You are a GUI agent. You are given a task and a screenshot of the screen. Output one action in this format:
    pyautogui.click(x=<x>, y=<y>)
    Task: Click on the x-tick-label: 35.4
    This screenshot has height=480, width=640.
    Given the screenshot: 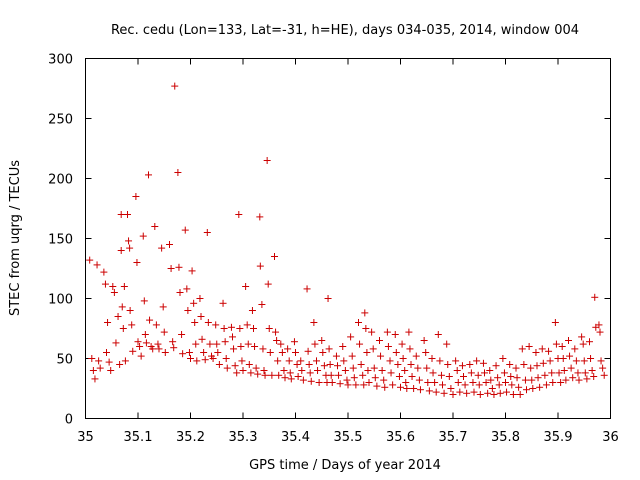 What is the action you would take?
    pyautogui.click(x=295, y=437)
    